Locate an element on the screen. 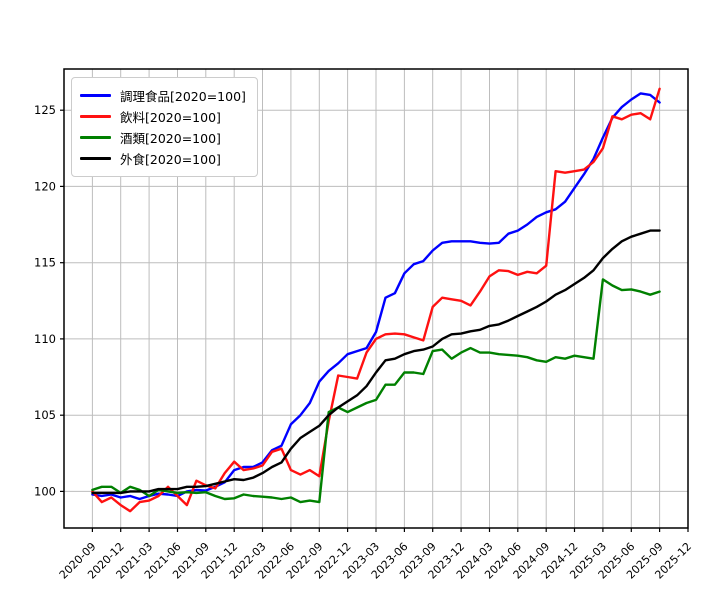 The image size is (720, 602). legend-label: 飲料[2020=100] is located at coordinates (170, 117).